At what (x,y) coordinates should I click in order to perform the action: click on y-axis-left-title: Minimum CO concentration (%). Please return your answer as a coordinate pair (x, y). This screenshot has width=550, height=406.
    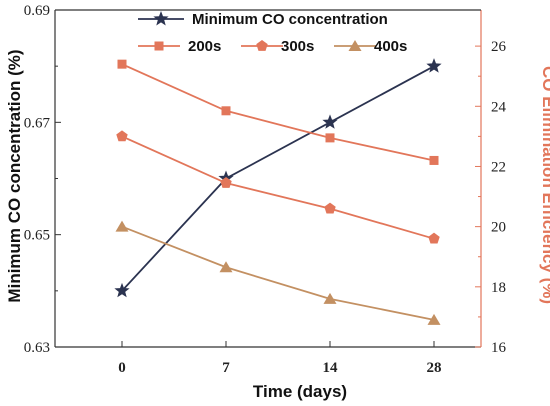
    Looking at the image, I should click on (14, 175).